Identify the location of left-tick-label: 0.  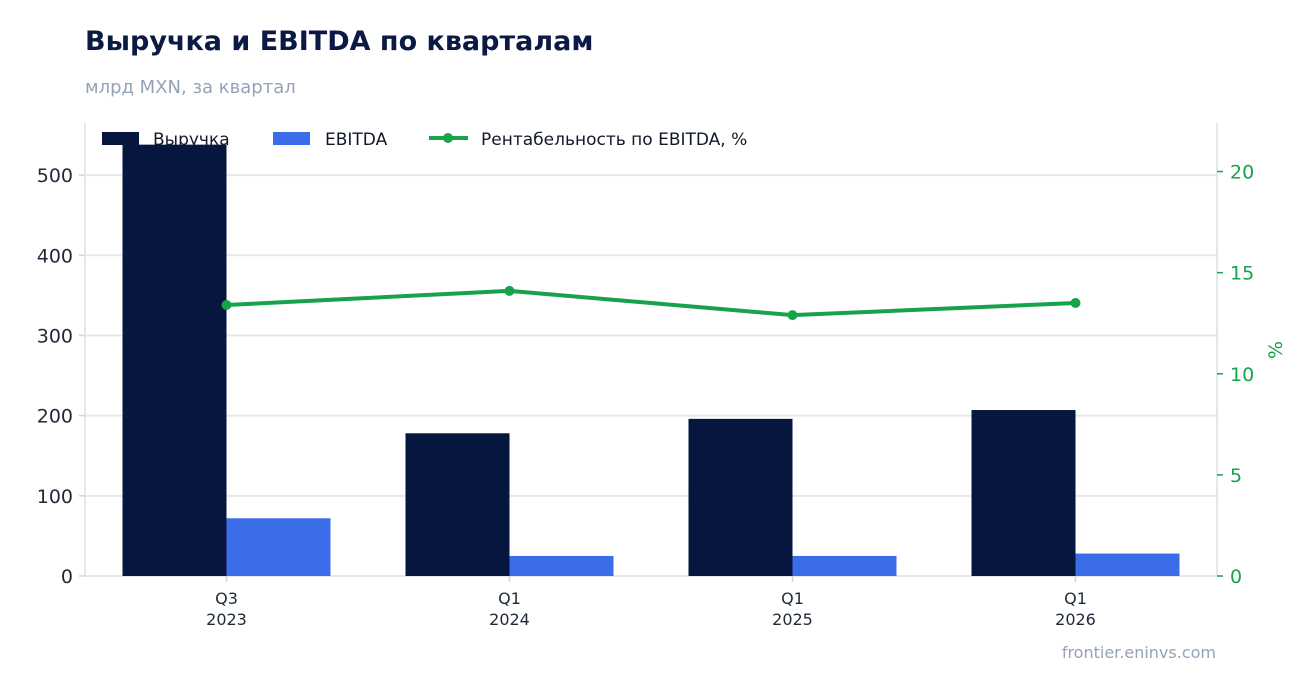
(67, 577).